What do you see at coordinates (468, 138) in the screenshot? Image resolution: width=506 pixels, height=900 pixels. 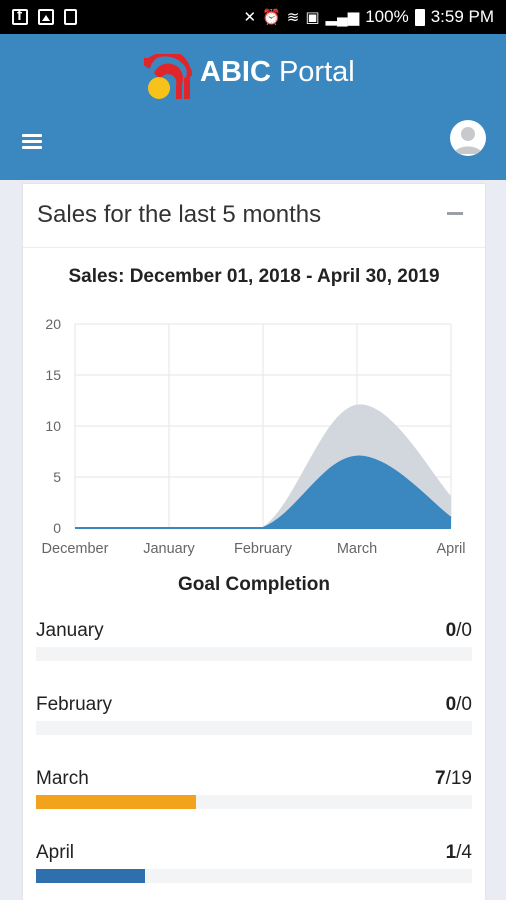 I see `user-avatar-icon` at bounding box center [468, 138].